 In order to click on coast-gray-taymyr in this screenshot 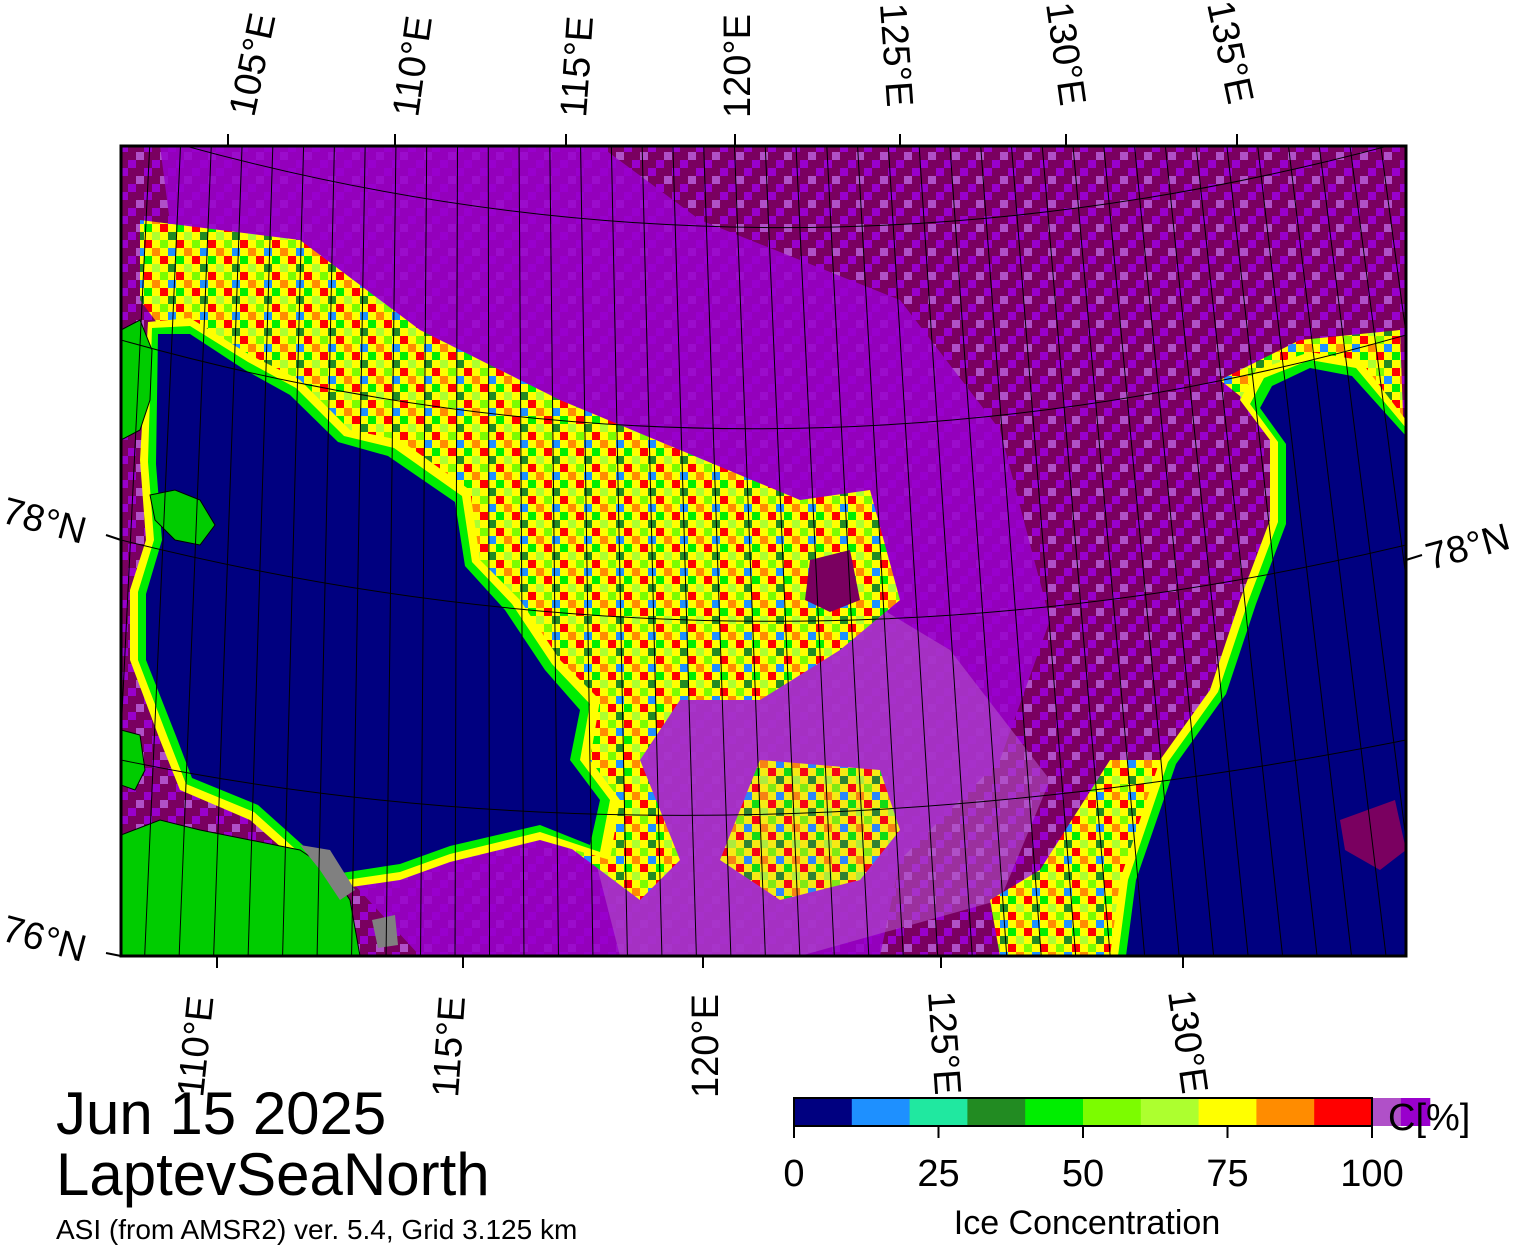, I will do `click(327, 872)`.